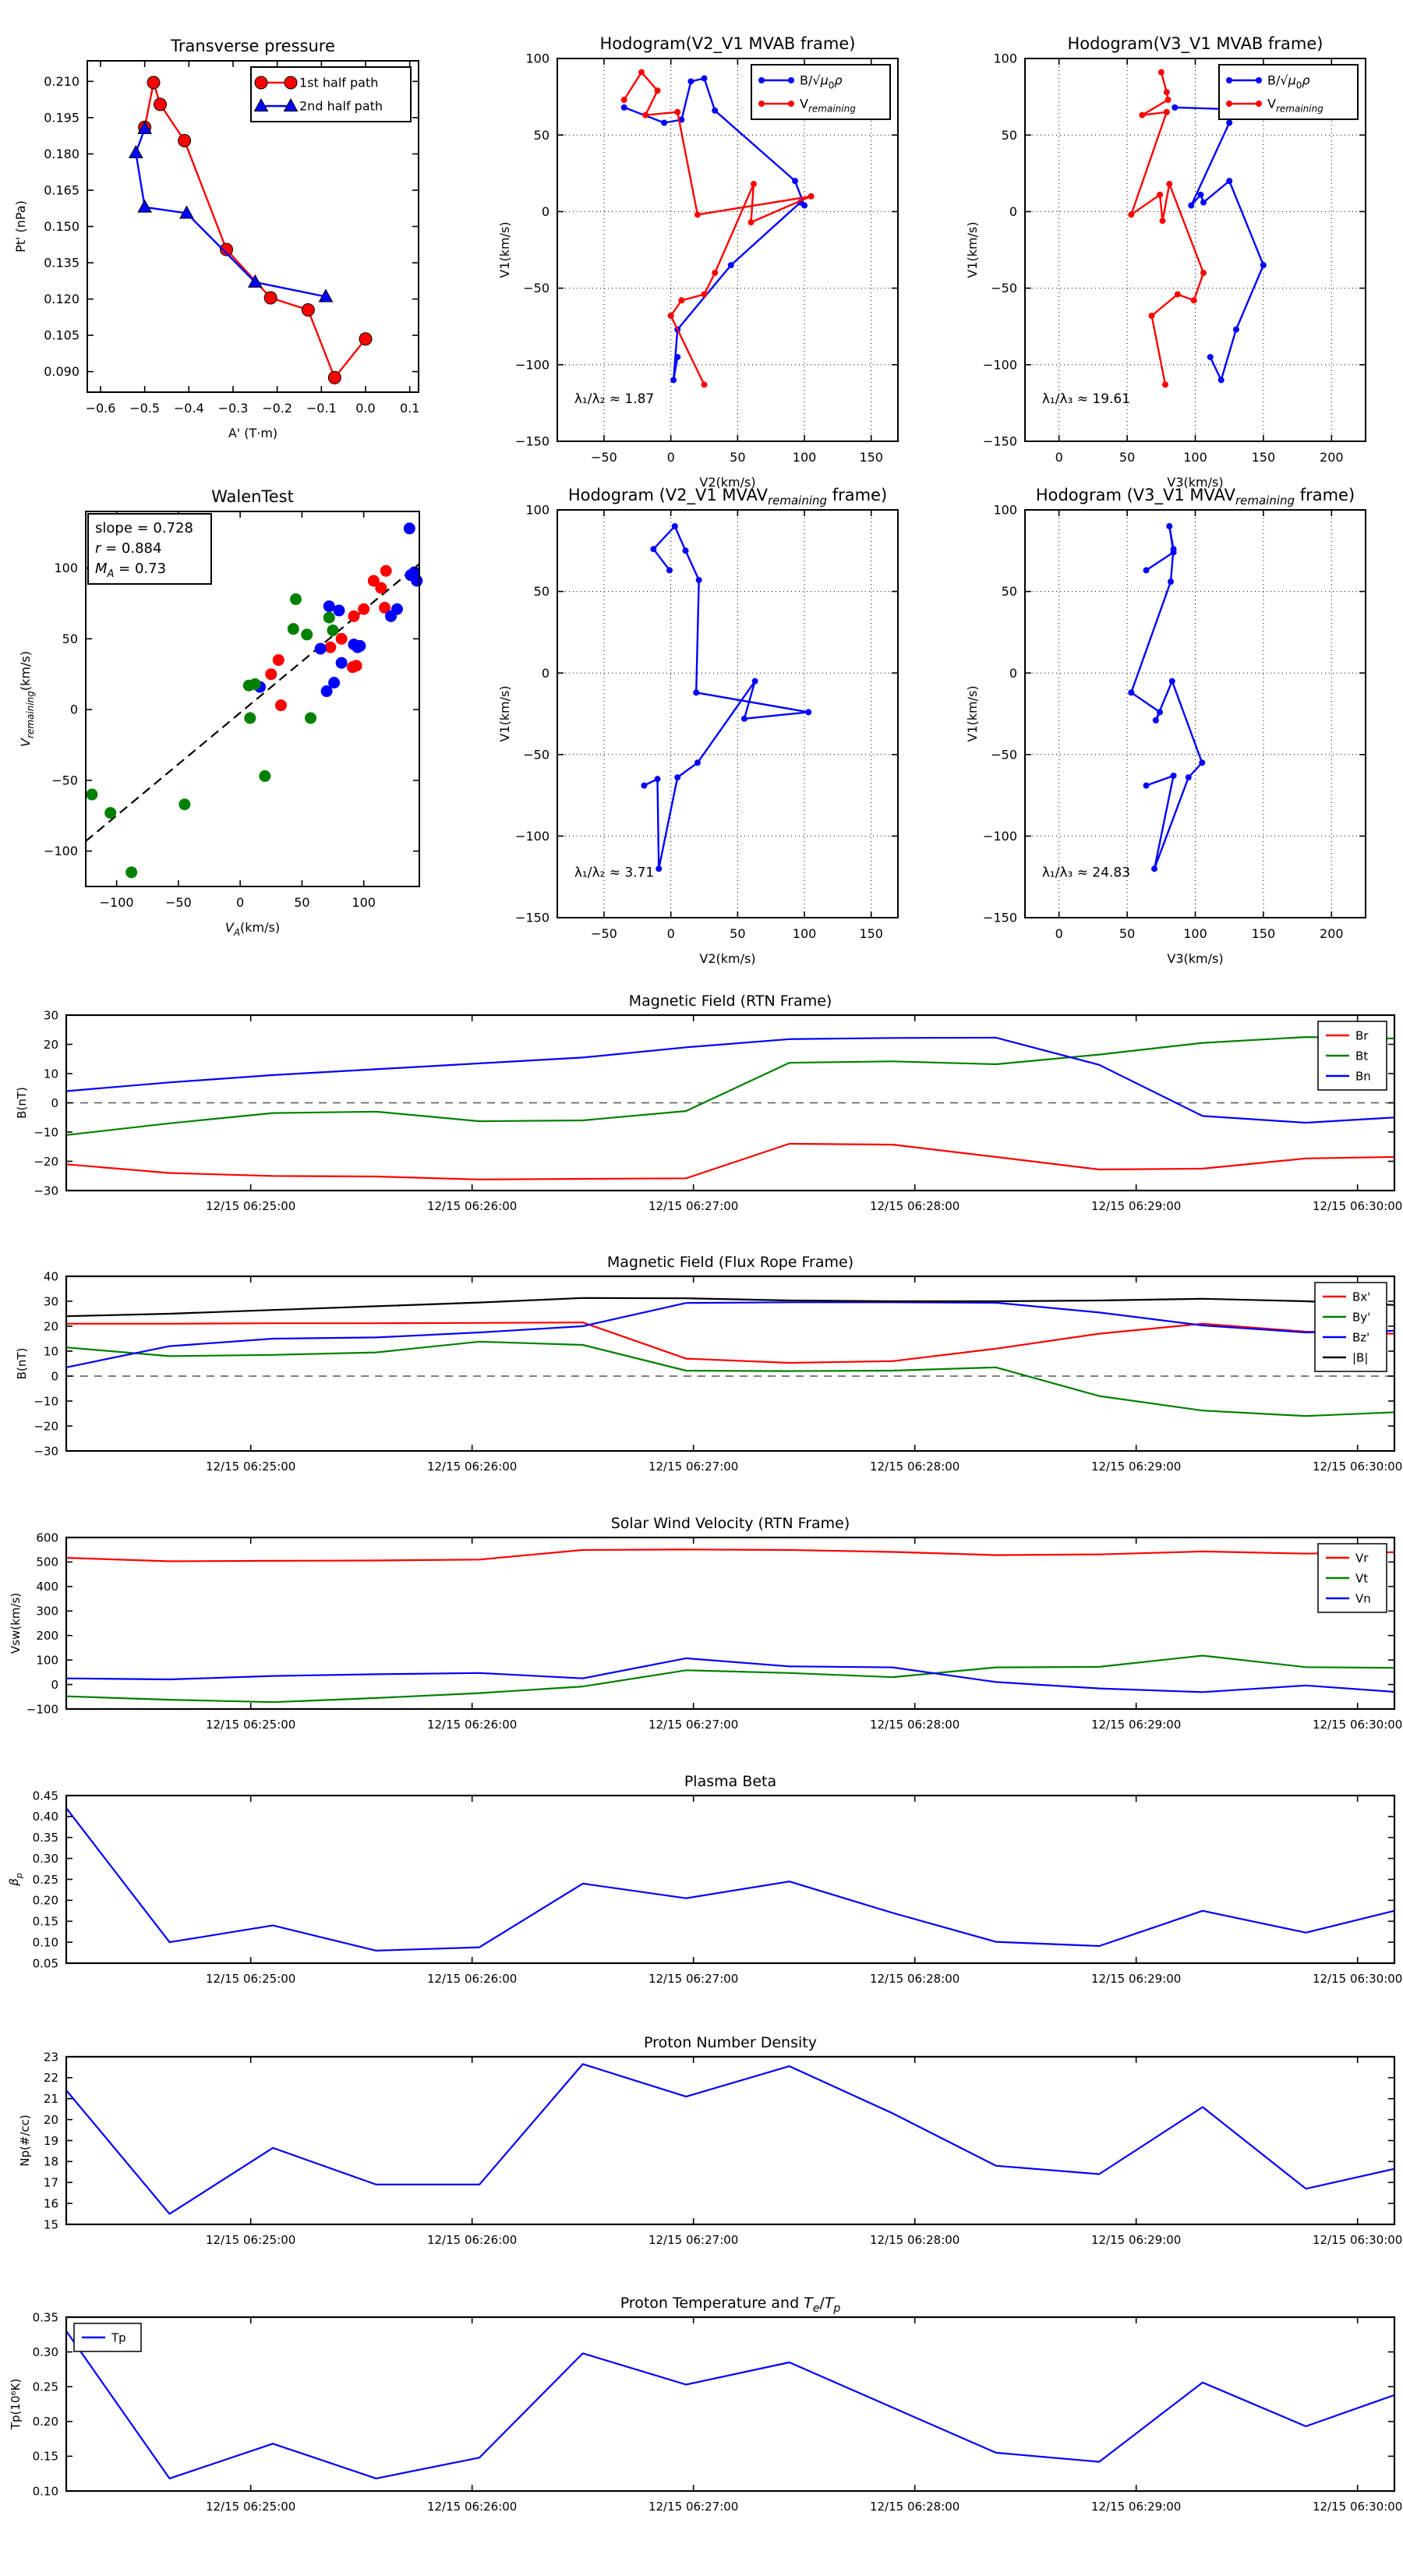 This screenshot has width=1403, height=2576. What do you see at coordinates (45, 1963) in the screenshot?
I see `y-tick-label: 0.05` at bounding box center [45, 1963].